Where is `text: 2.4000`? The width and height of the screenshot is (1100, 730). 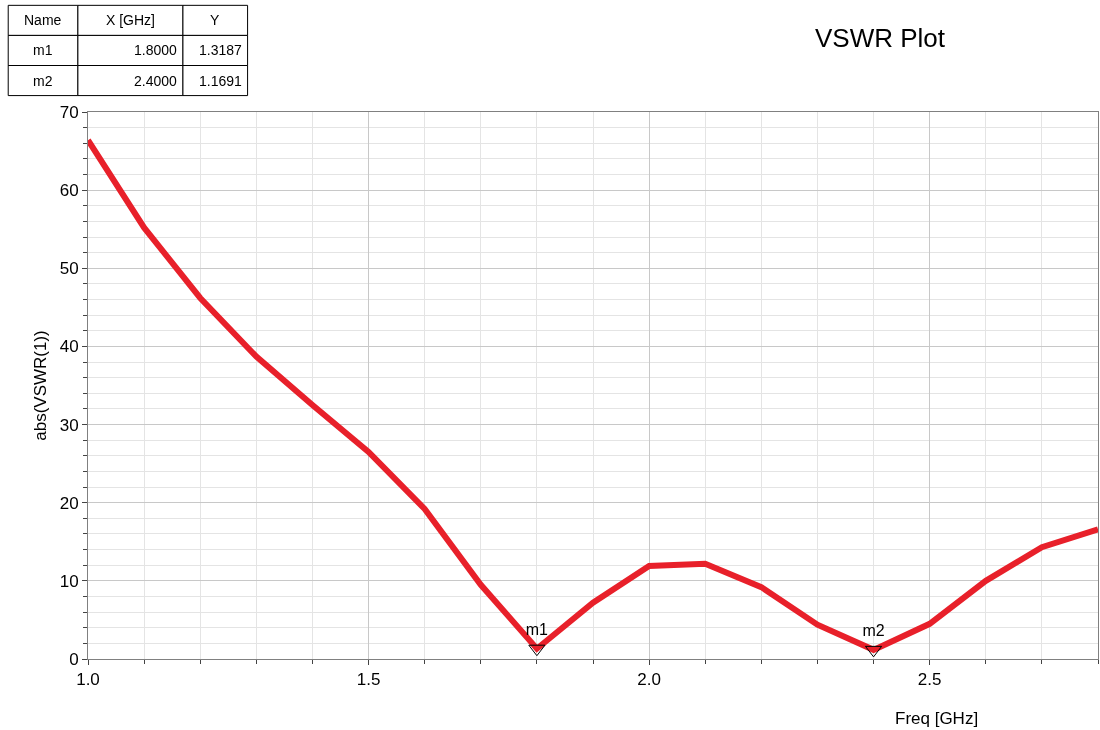
text: 2.4000 is located at coordinates (156, 81).